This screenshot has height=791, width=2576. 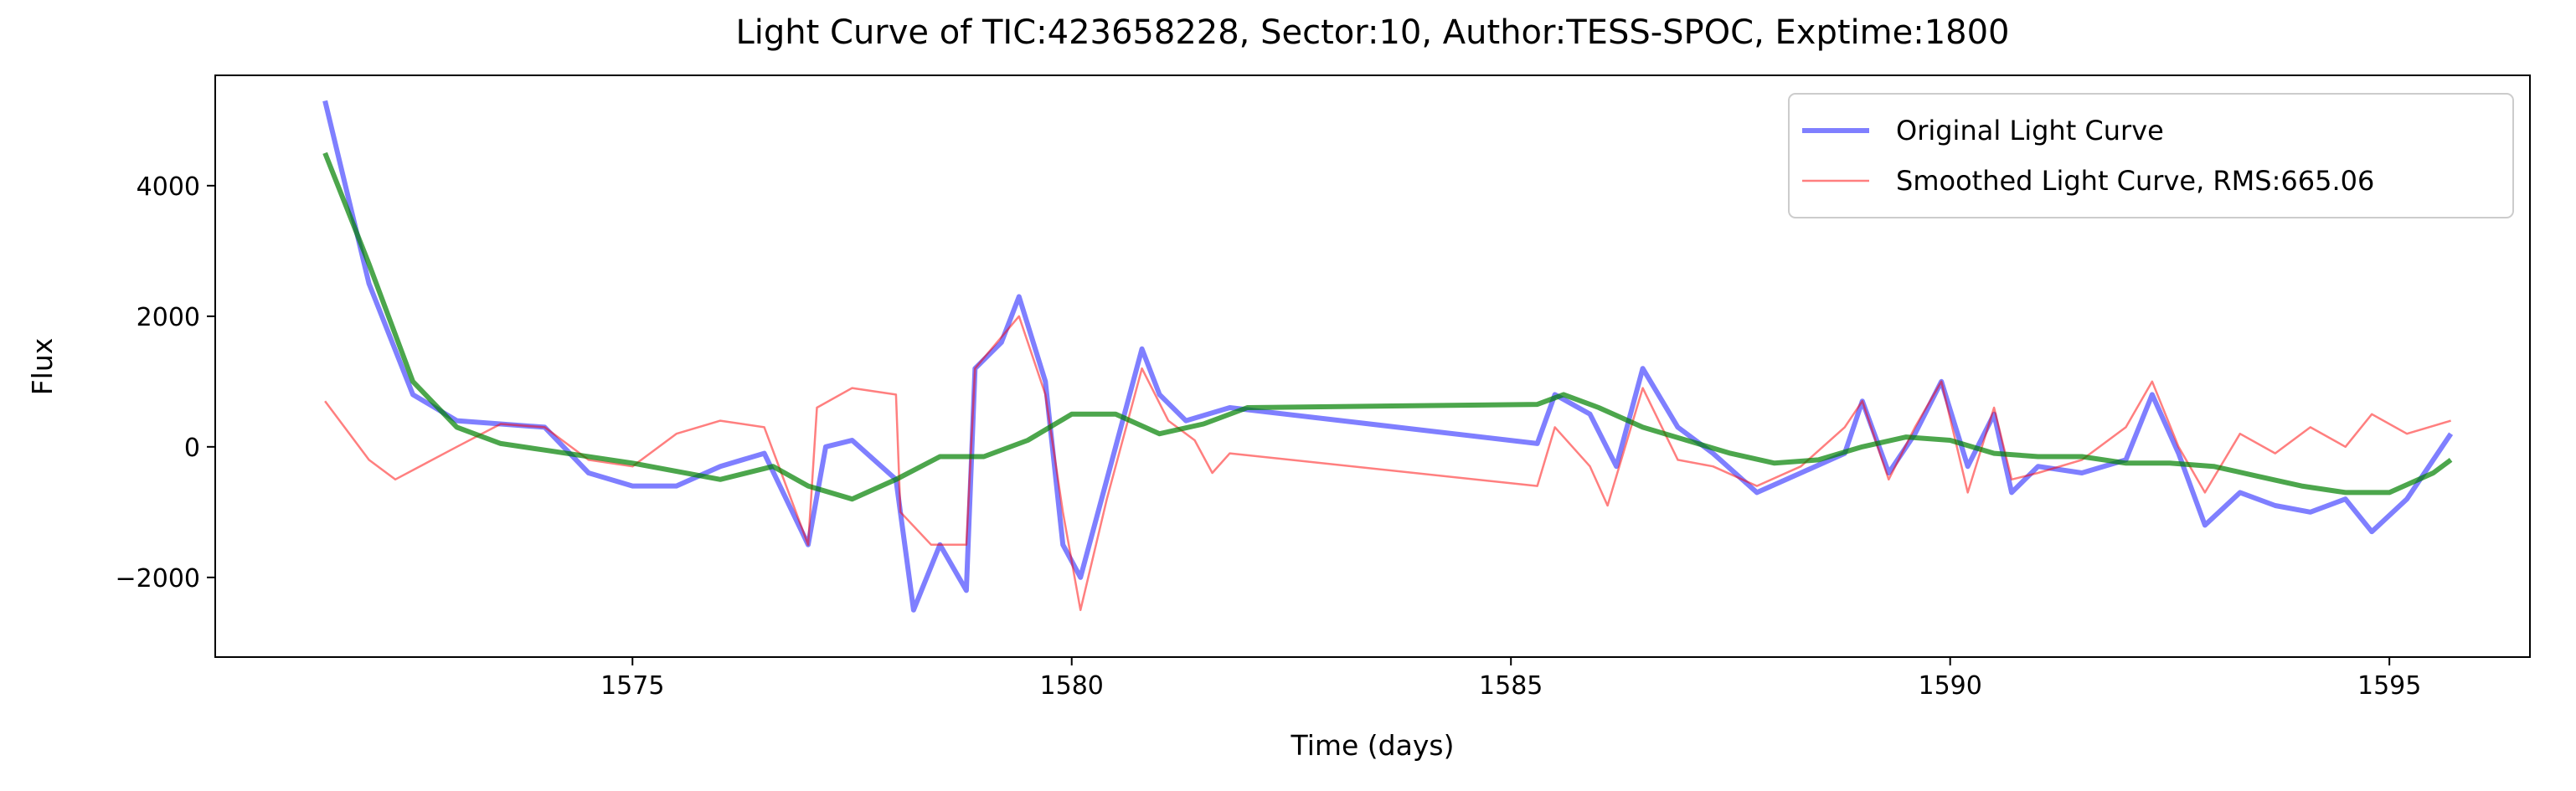 I want to click on legend-label: Original Light Curve, so click(x=2030, y=130).